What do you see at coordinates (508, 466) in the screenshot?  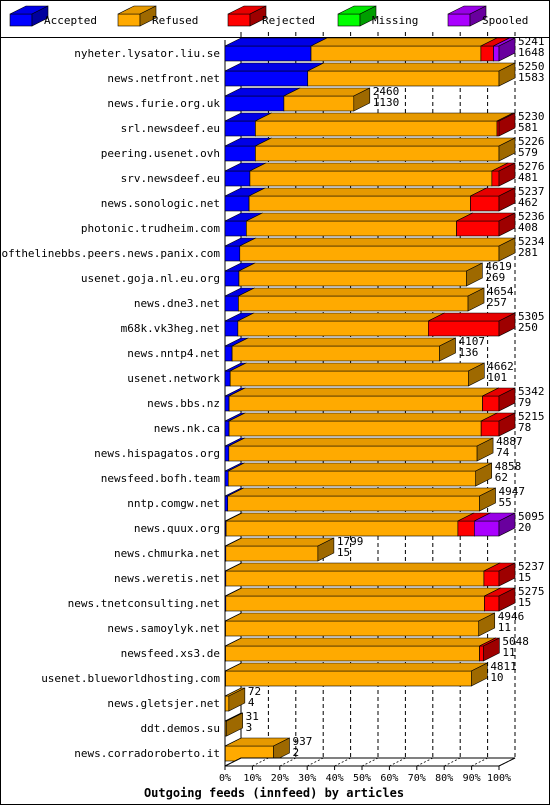 I see `value-total: 4858` at bounding box center [508, 466].